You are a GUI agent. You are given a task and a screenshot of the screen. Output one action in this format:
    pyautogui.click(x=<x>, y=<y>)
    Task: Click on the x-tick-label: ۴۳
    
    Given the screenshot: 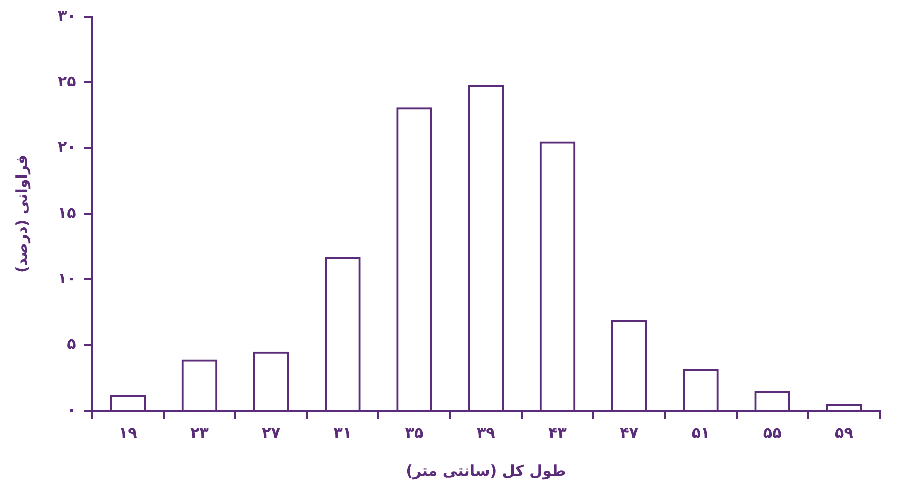 What is the action you would take?
    pyautogui.click(x=557, y=433)
    